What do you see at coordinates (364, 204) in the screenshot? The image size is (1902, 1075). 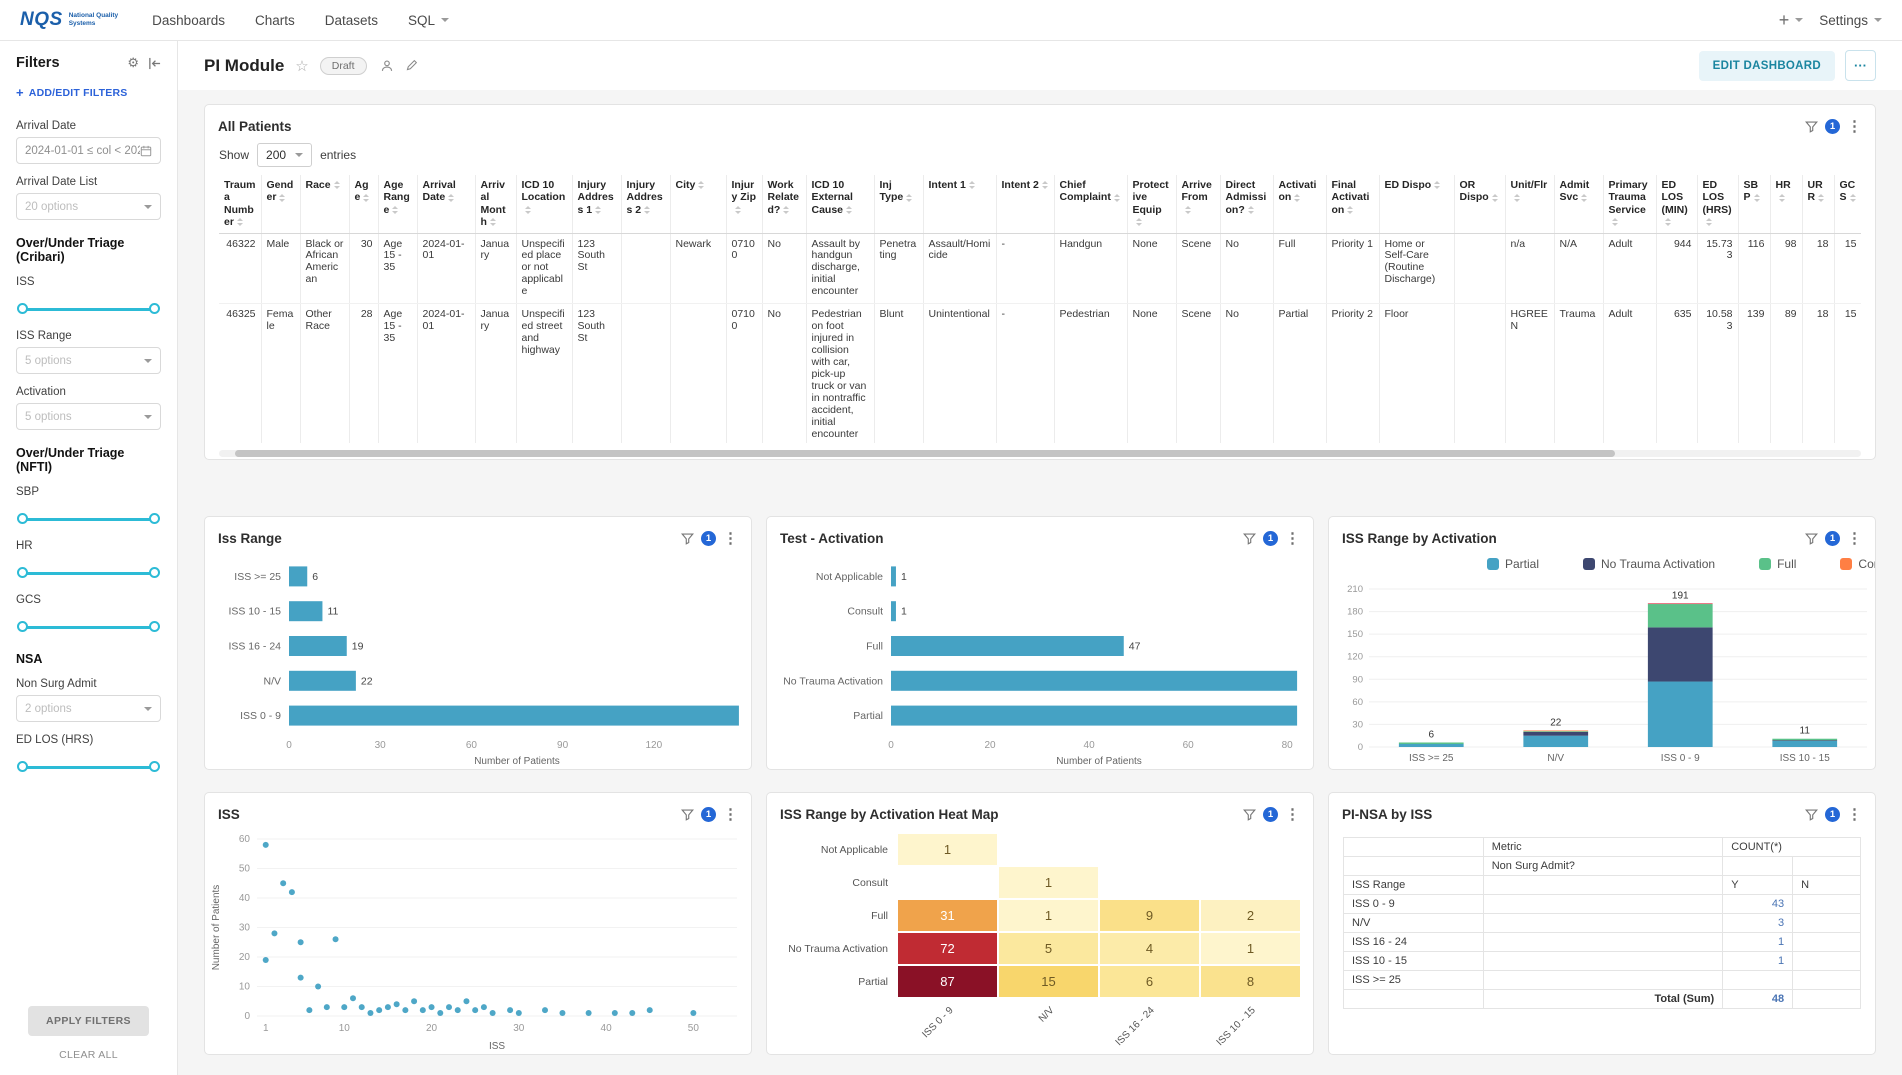 I see `column-header: Age` at bounding box center [364, 204].